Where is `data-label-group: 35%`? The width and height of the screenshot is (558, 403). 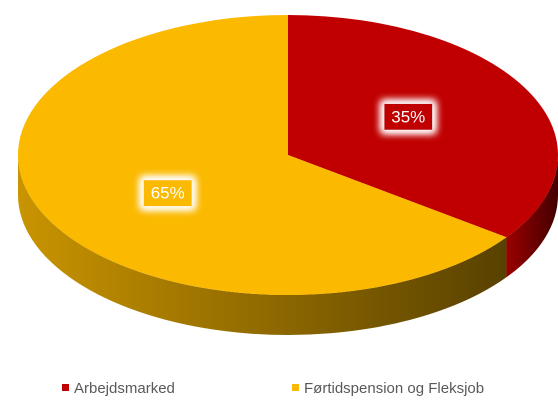 data-label-group: 35% is located at coordinates (408, 116).